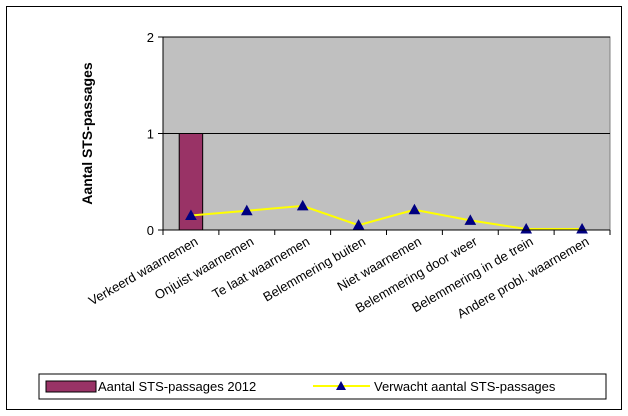 This screenshot has height=416, width=628. Describe the element at coordinates (204, 268) in the screenshot. I see `x-tick-label: Onjuist waarnemen` at that location.